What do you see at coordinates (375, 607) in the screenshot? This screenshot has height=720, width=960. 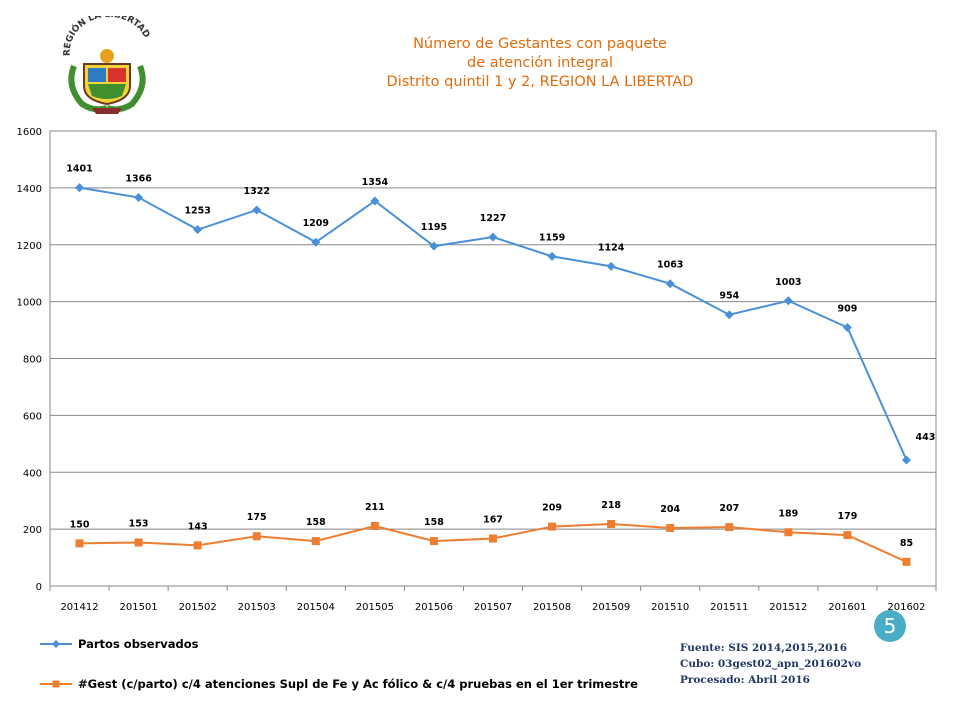 I see `x-tick-label: 201505` at bounding box center [375, 607].